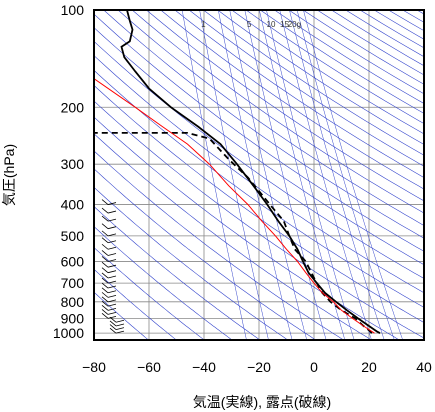  I want to click on x-tick-label: −20, so click(259, 367).